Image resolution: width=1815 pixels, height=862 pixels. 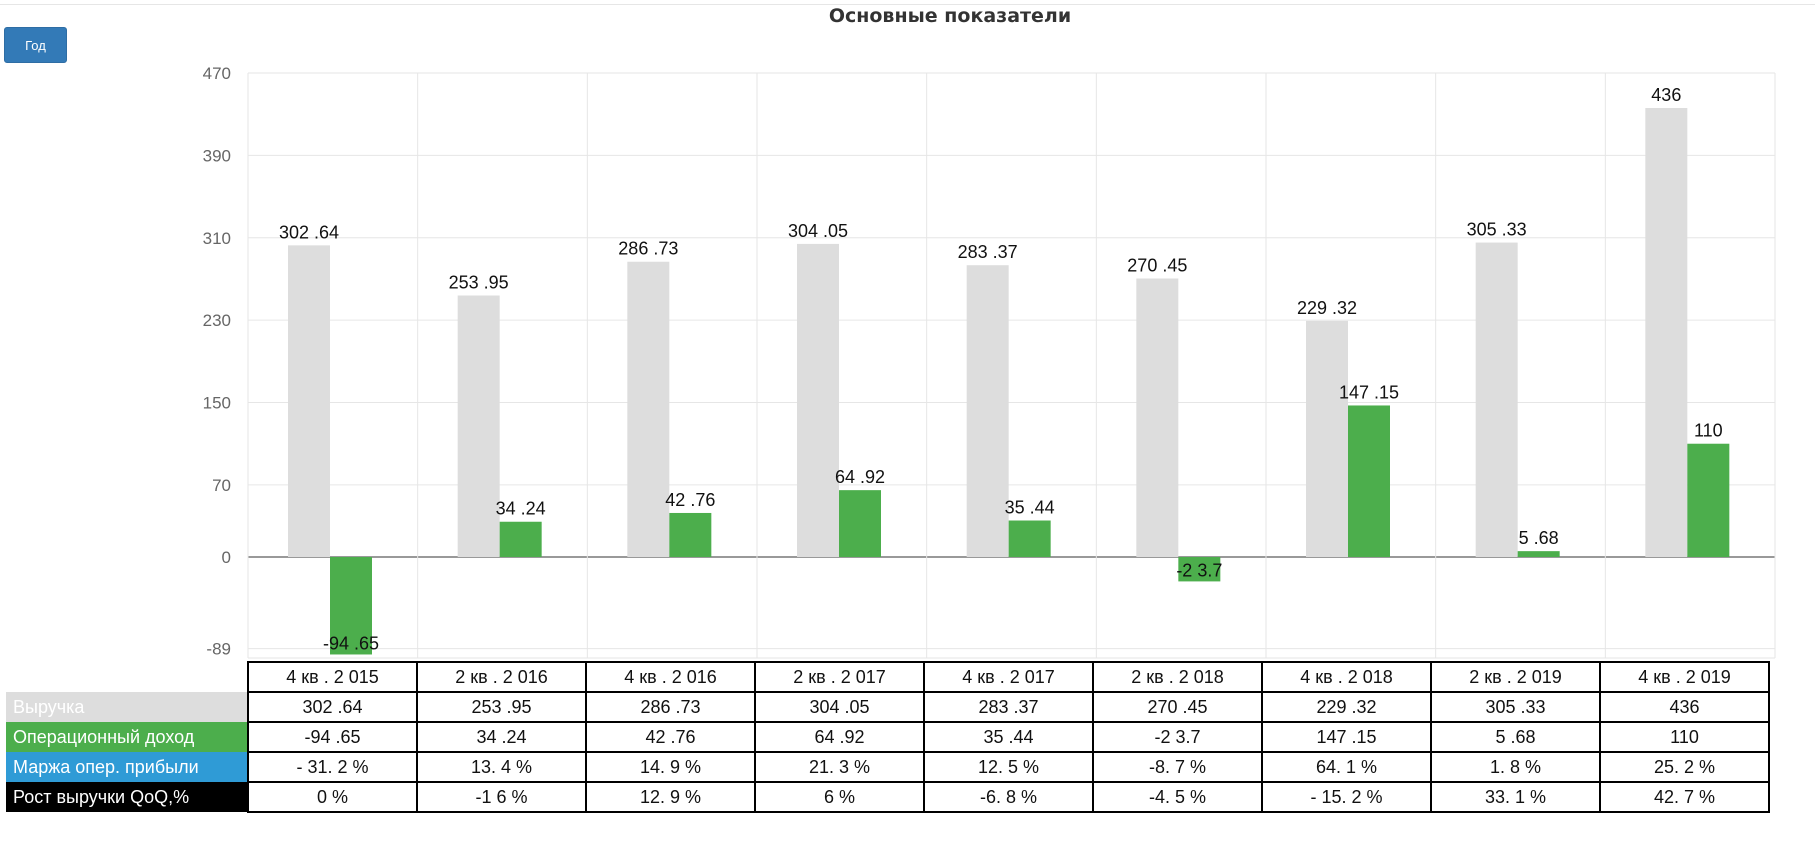 I want to click on table-cell: -6. 8 %, so click(x=1008, y=797).